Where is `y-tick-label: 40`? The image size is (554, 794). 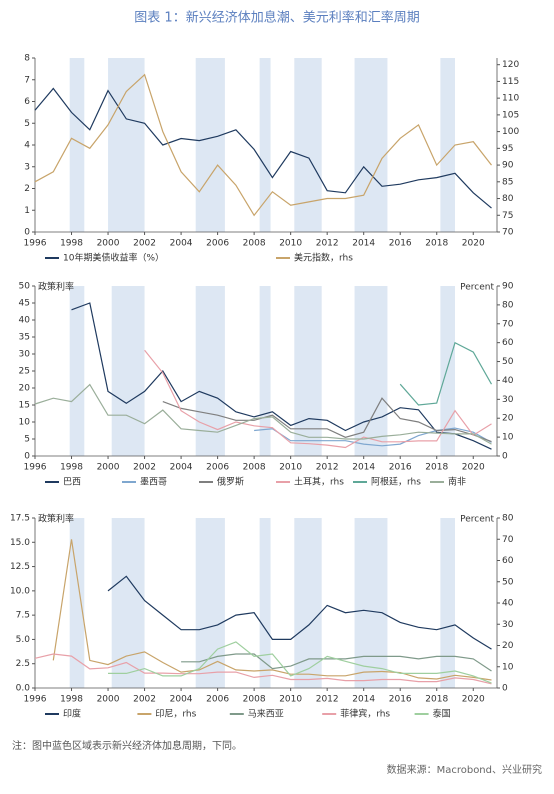
y-tick-label: 40 is located at coordinates (25, 321).